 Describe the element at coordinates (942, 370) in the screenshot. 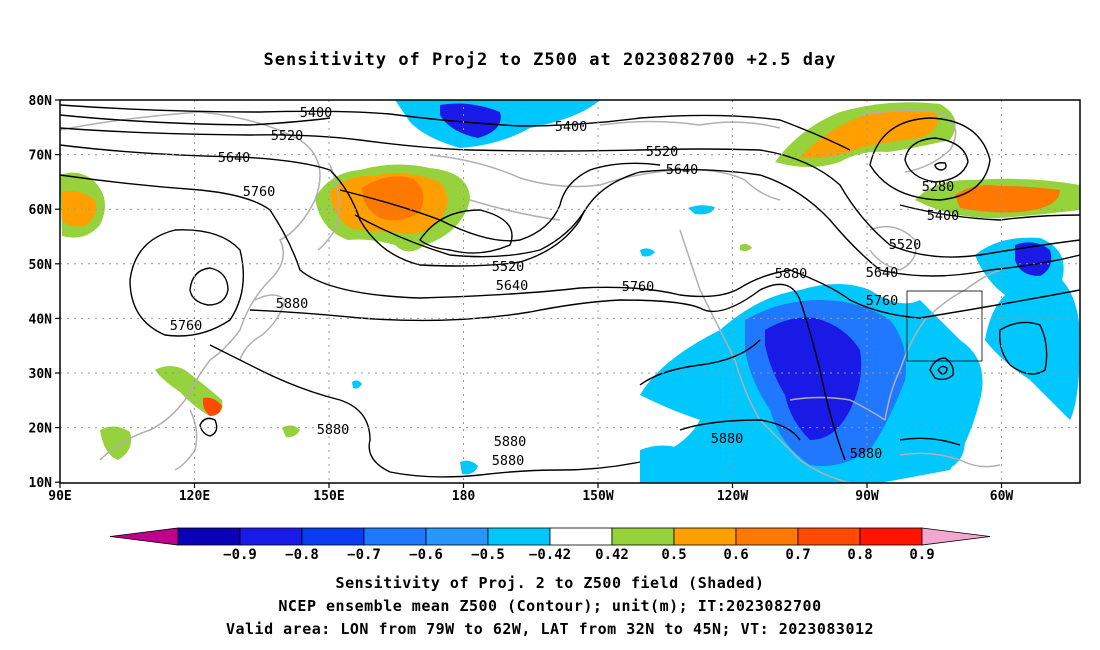

I see `contour-small-low-inner` at that location.